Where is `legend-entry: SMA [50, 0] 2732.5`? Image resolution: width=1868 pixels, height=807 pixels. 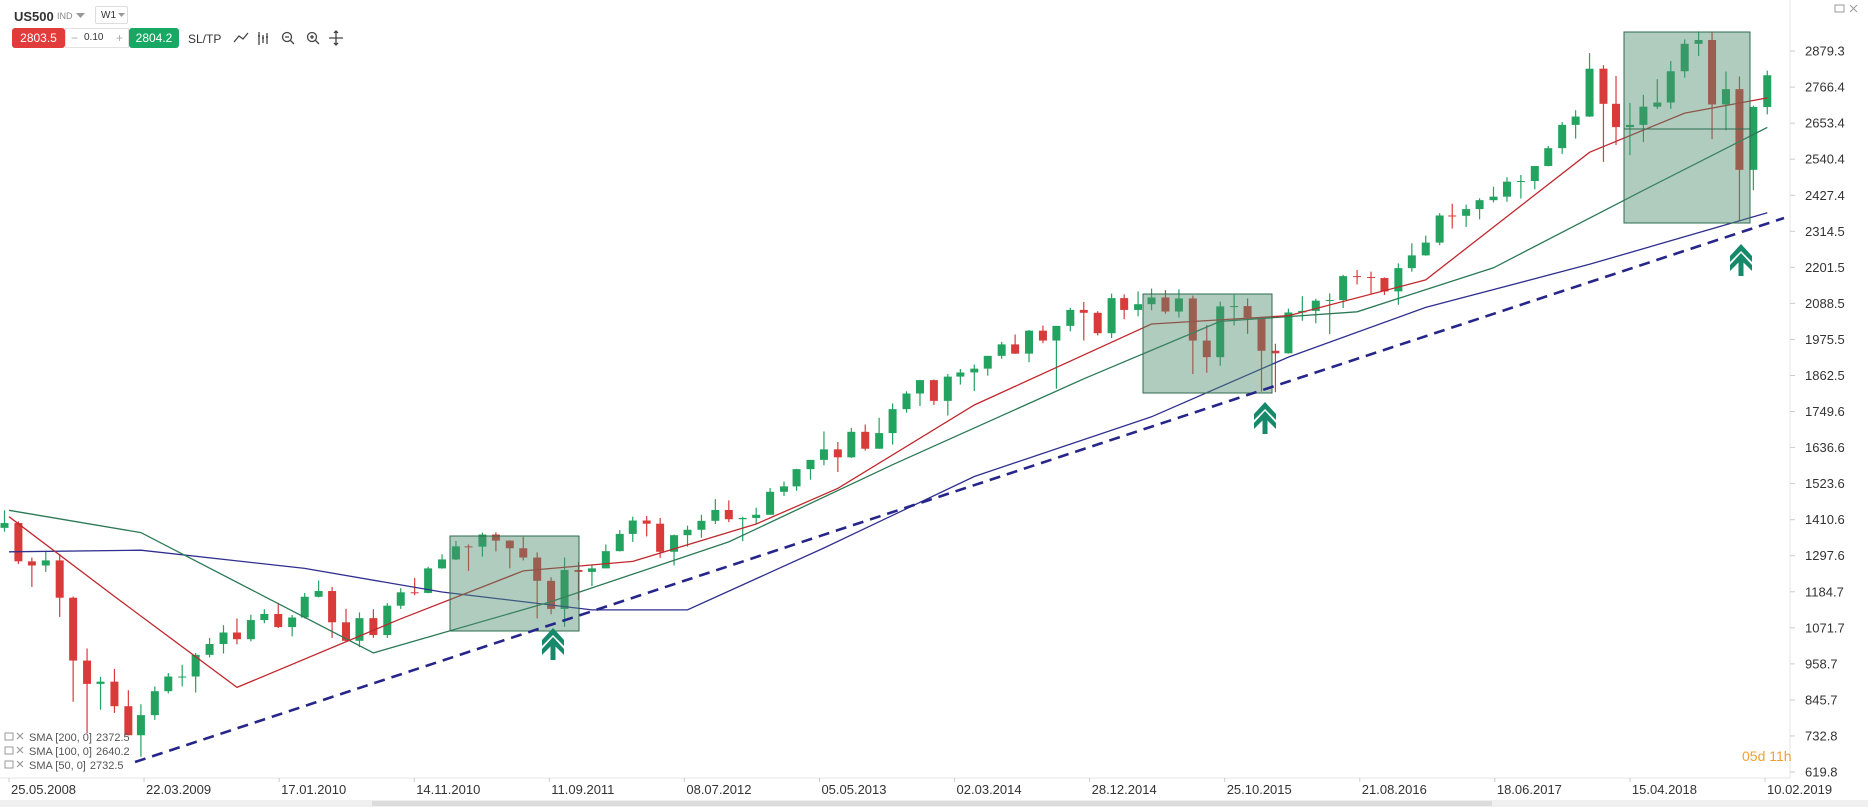
legend-entry: SMA [50, 0] 2732.5 is located at coordinates (76, 766).